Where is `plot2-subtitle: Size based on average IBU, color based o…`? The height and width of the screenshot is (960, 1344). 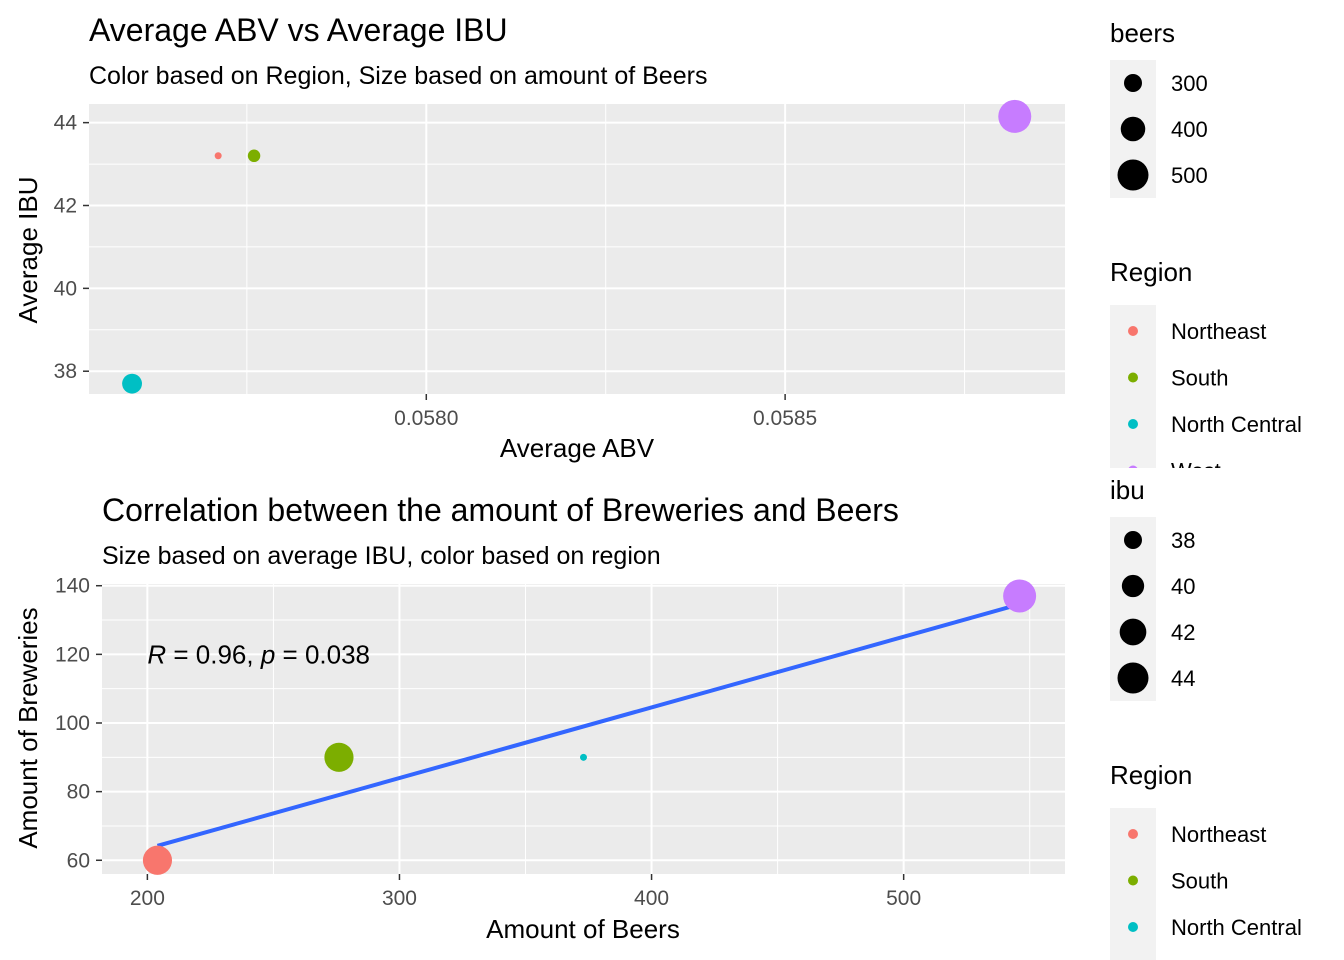 plot2-subtitle: Size based on average IBU, color based o… is located at coordinates (381, 556).